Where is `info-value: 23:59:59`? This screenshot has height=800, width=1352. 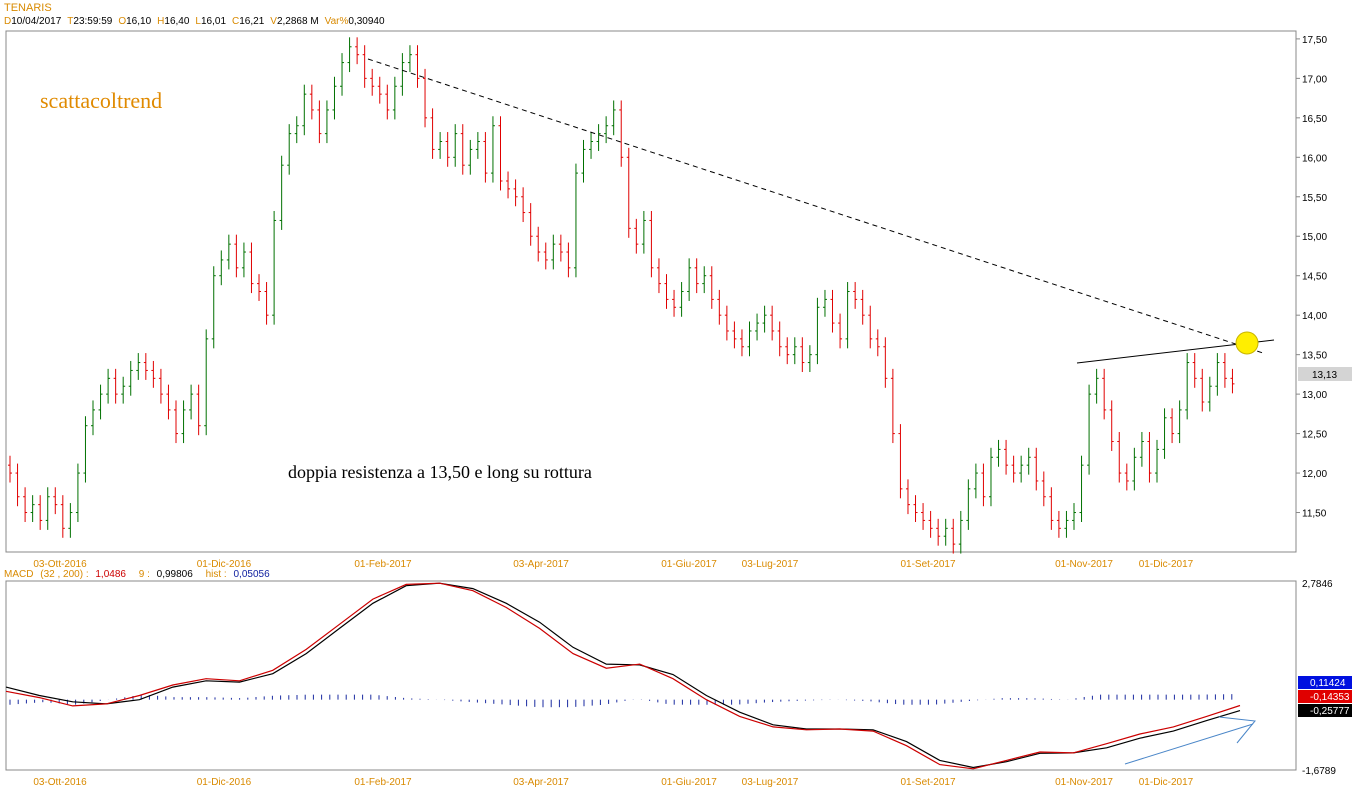
info-value: 23:59:59 is located at coordinates (93, 21).